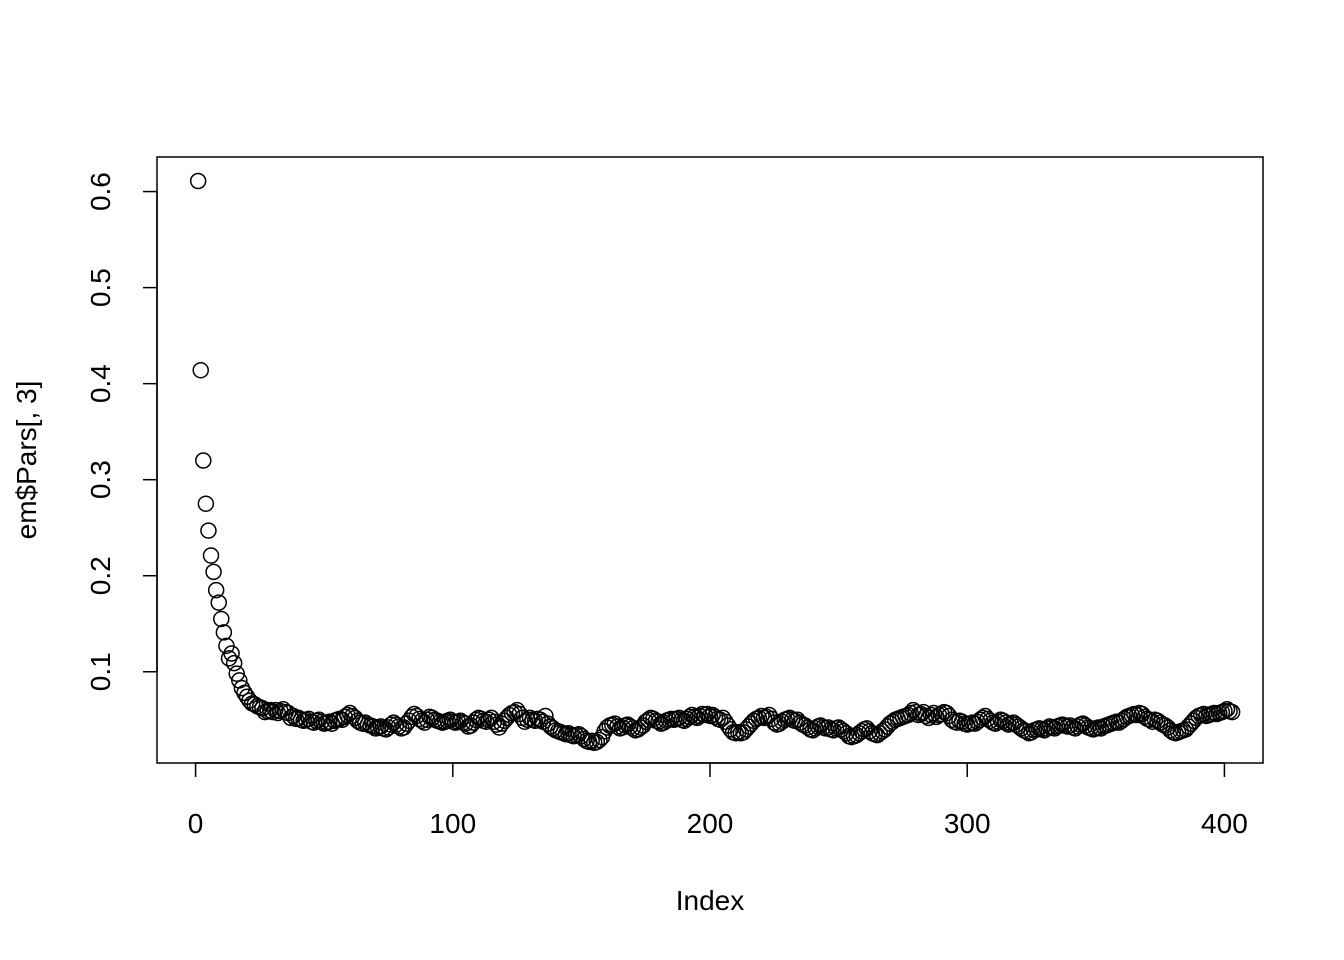 The image size is (1344, 960). What do you see at coordinates (26, 460) in the screenshot?
I see `y-axis-label: em$Pars[, 3]` at bounding box center [26, 460].